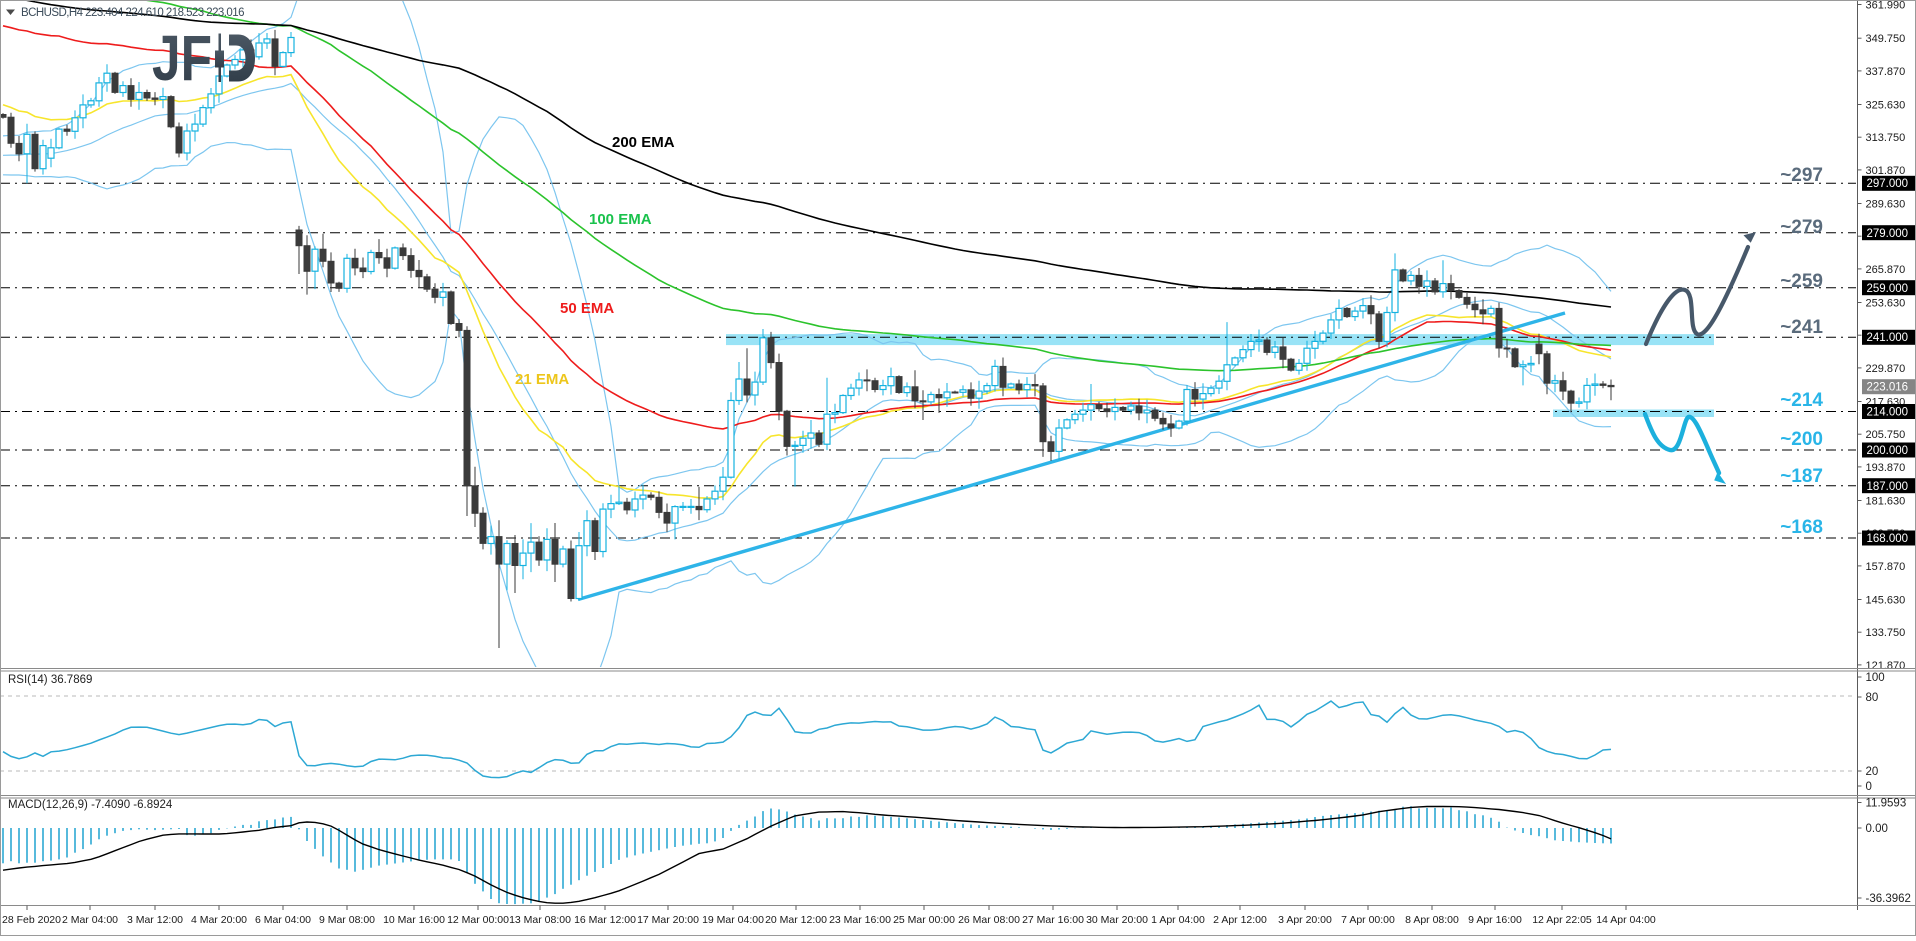 The height and width of the screenshot is (941, 1916). Describe the element at coordinates (1432, 920) in the screenshot. I see `svg-text: 8 Apr 08:00` at that location.